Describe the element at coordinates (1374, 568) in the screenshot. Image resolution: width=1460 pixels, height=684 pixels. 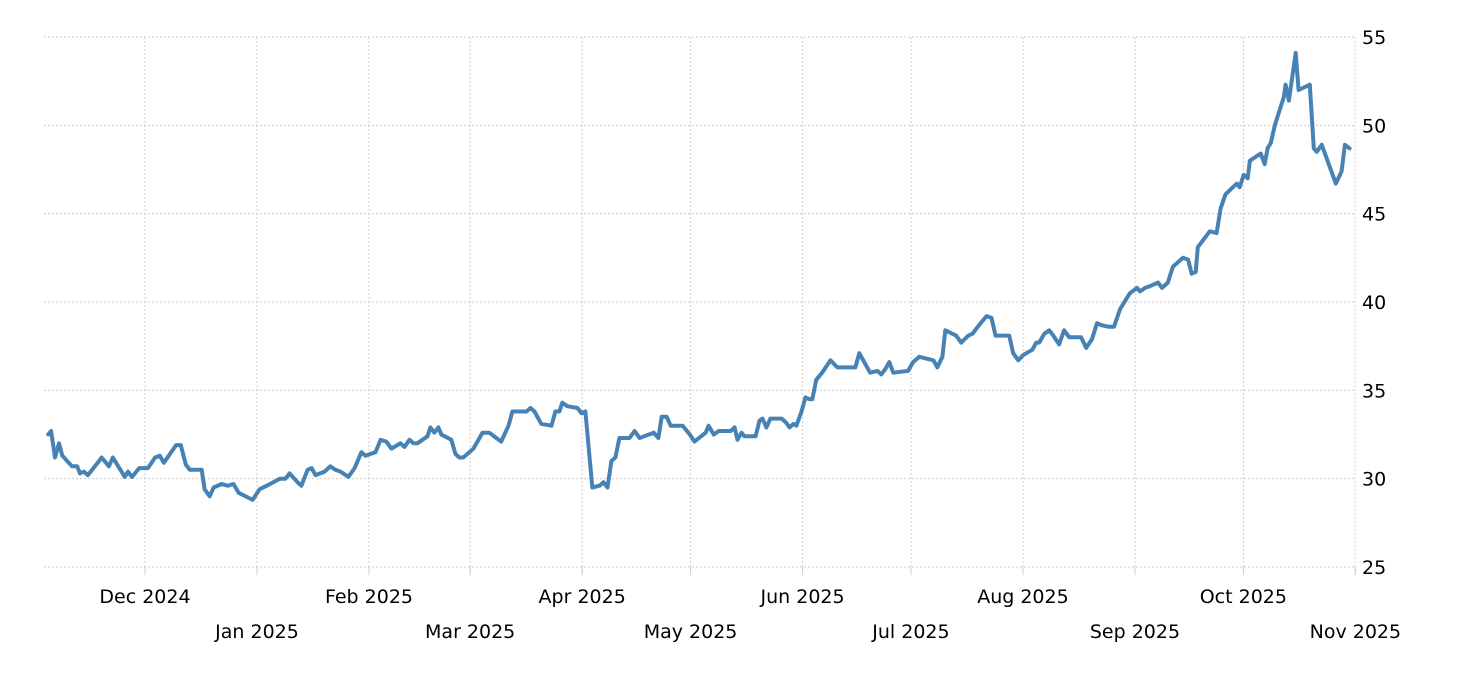
I see `y-tick-label: 25` at that location.